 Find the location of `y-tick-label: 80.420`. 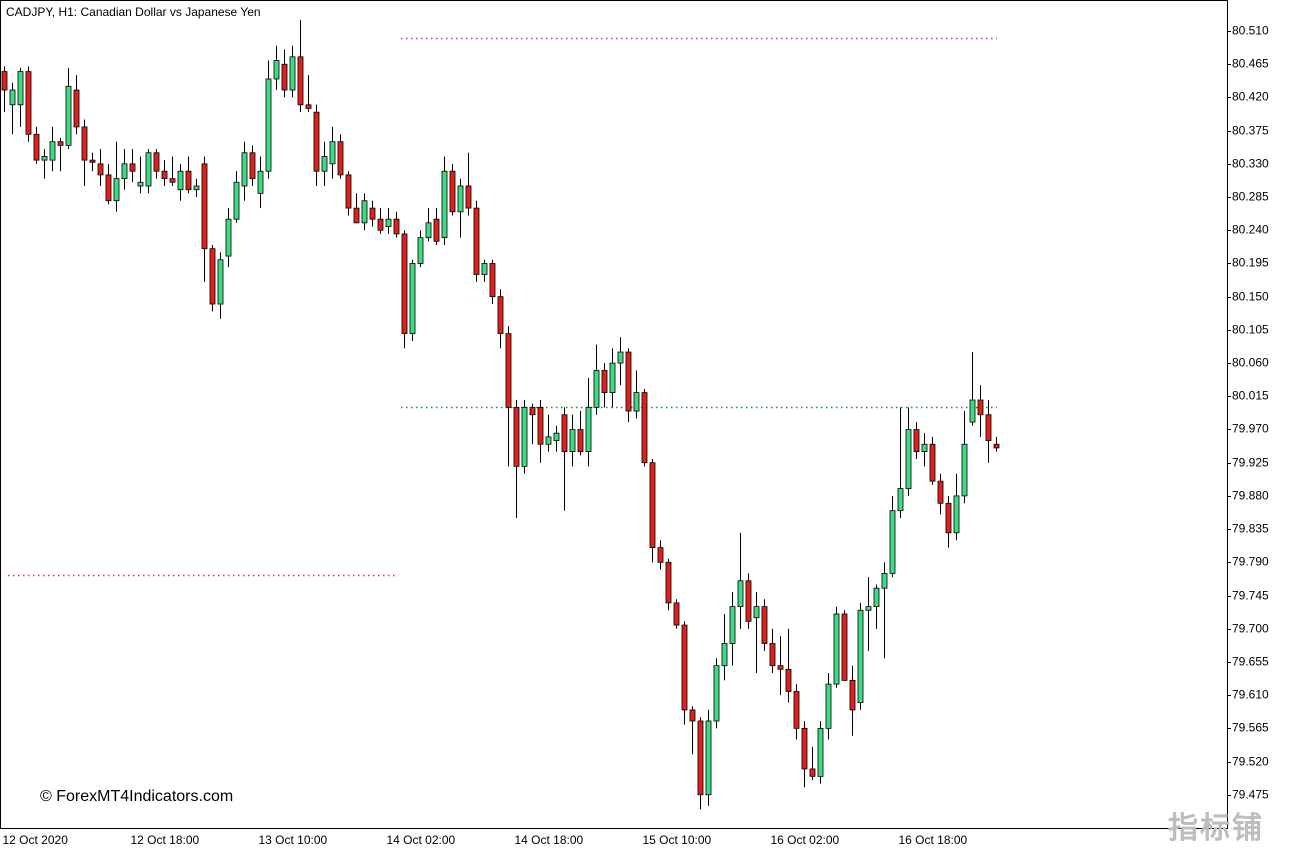

y-tick-label: 80.420 is located at coordinates (1250, 97).